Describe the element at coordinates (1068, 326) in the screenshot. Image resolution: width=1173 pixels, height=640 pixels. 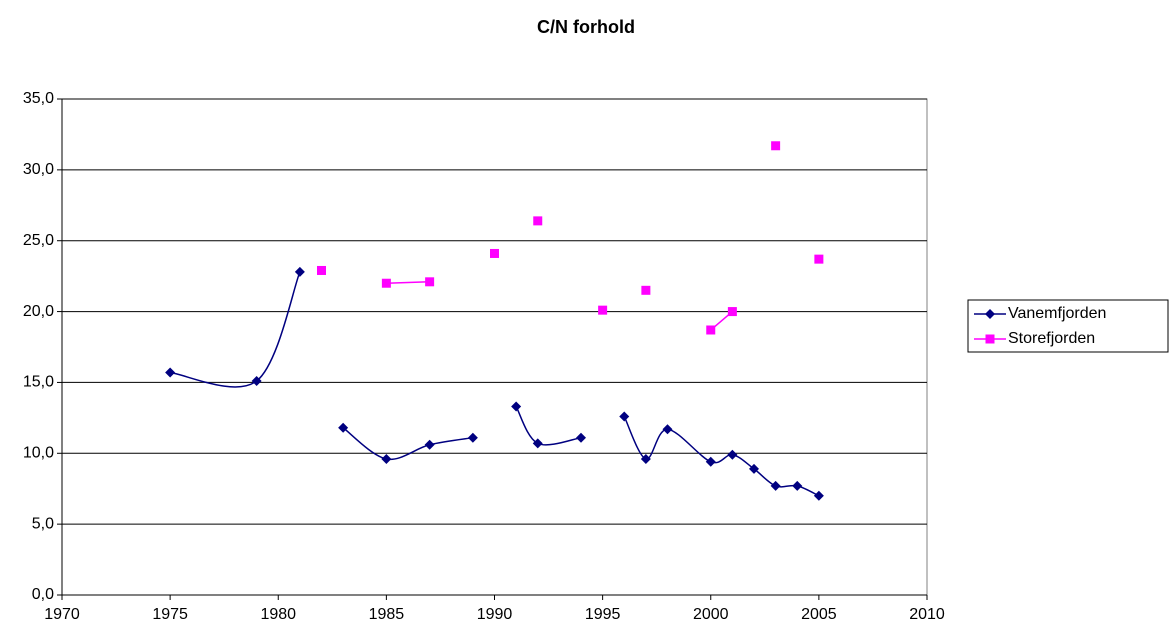
I see `legend-box` at that location.